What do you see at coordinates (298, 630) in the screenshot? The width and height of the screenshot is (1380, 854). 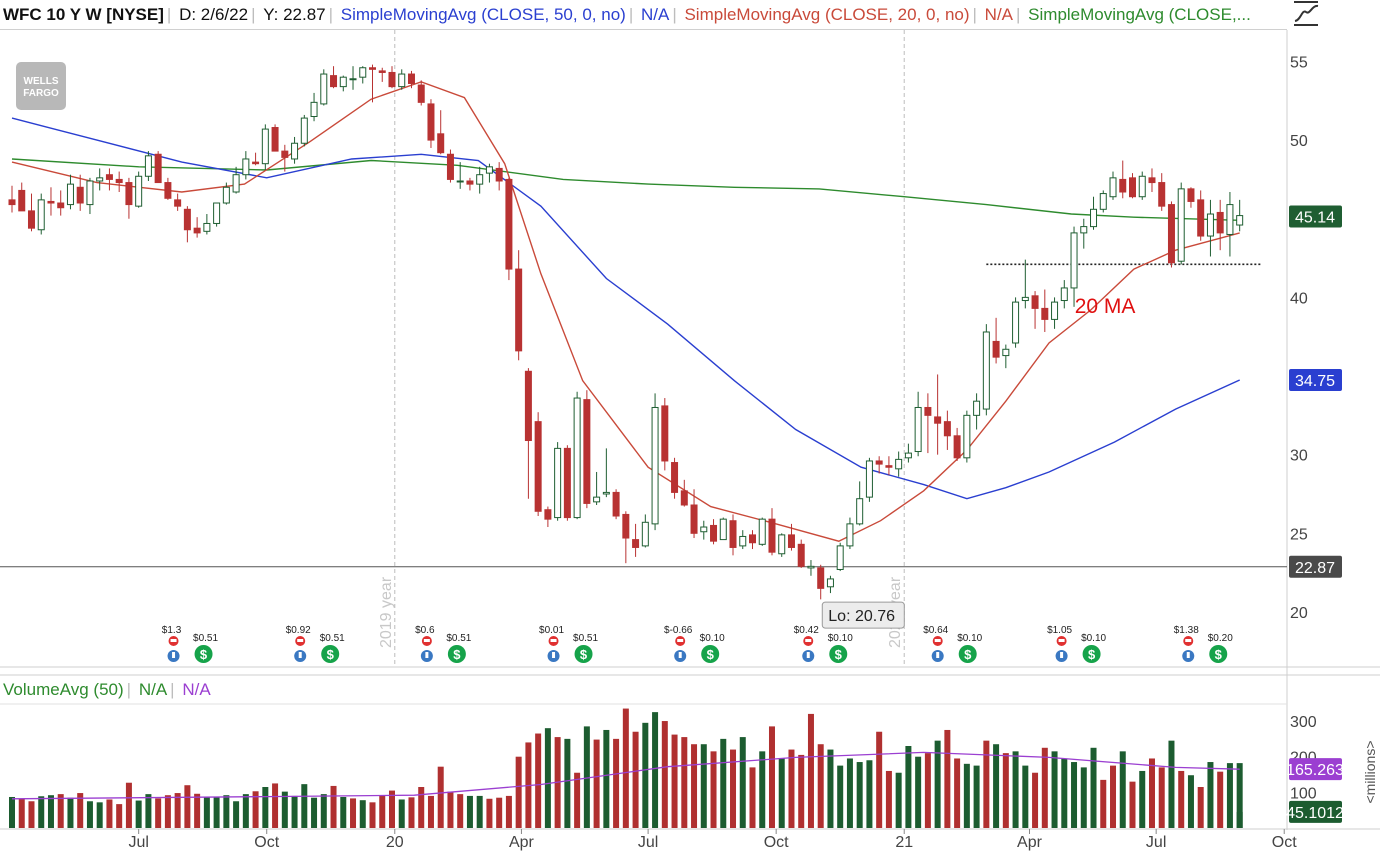 I see `eps-label: $0.92` at bounding box center [298, 630].